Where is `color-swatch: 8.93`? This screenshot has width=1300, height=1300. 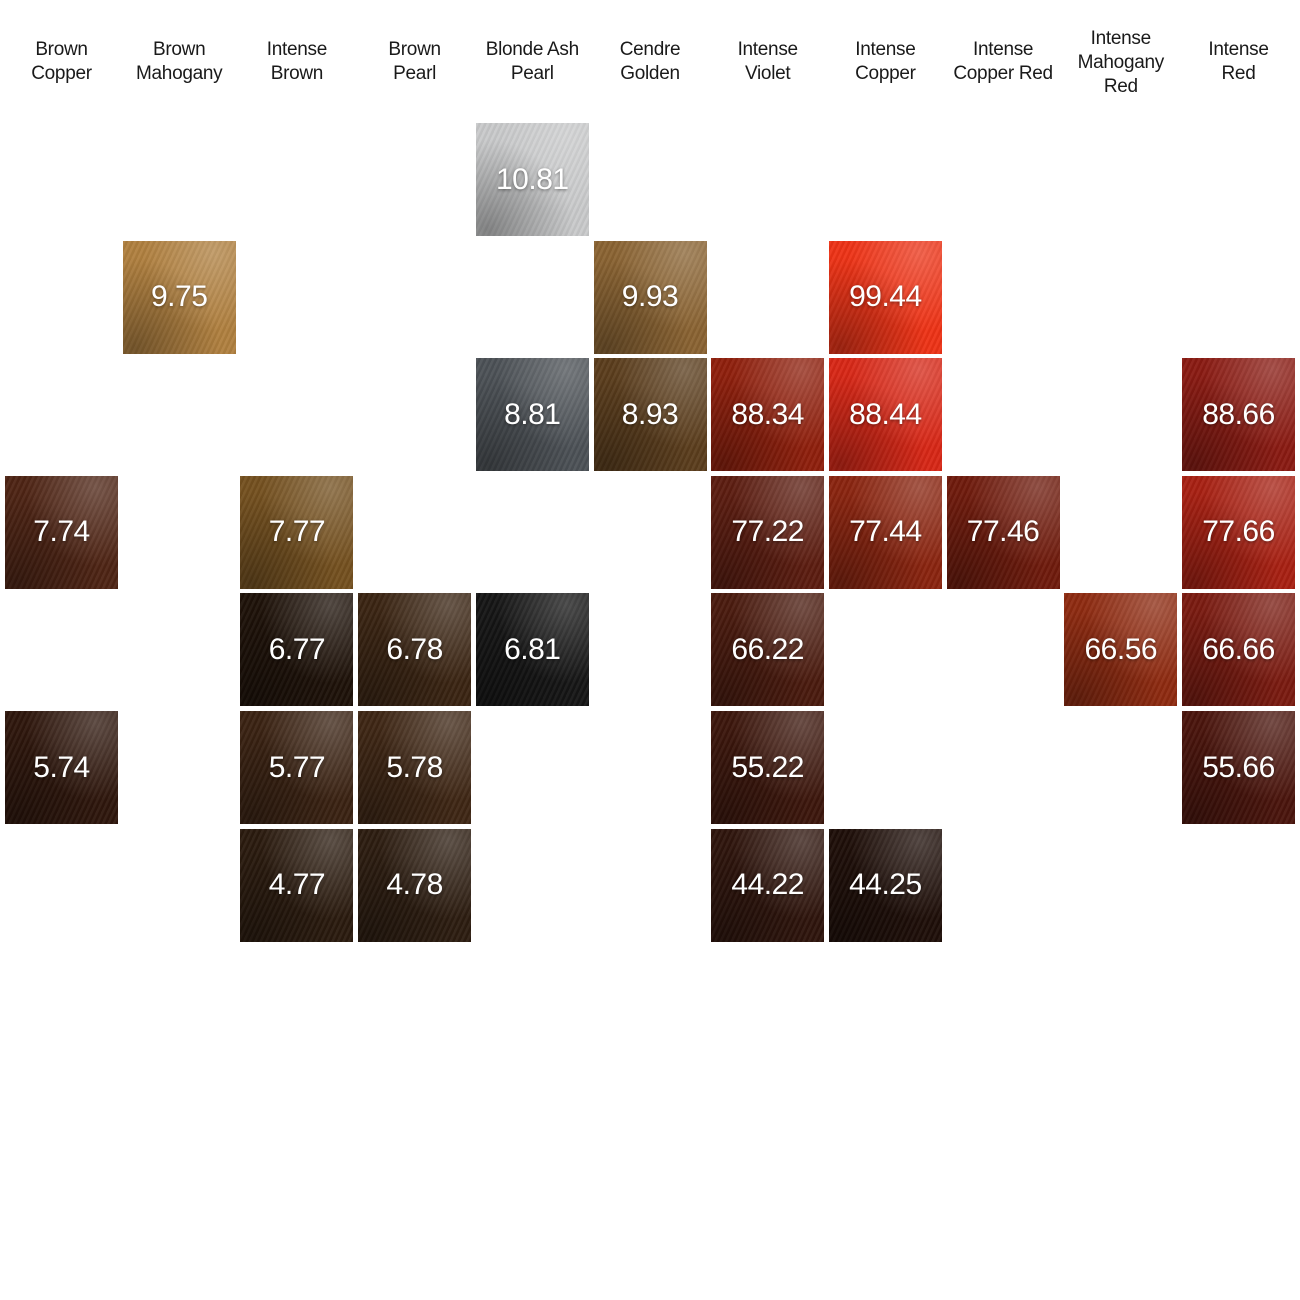 color-swatch: 8.93 is located at coordinates (650, 415).